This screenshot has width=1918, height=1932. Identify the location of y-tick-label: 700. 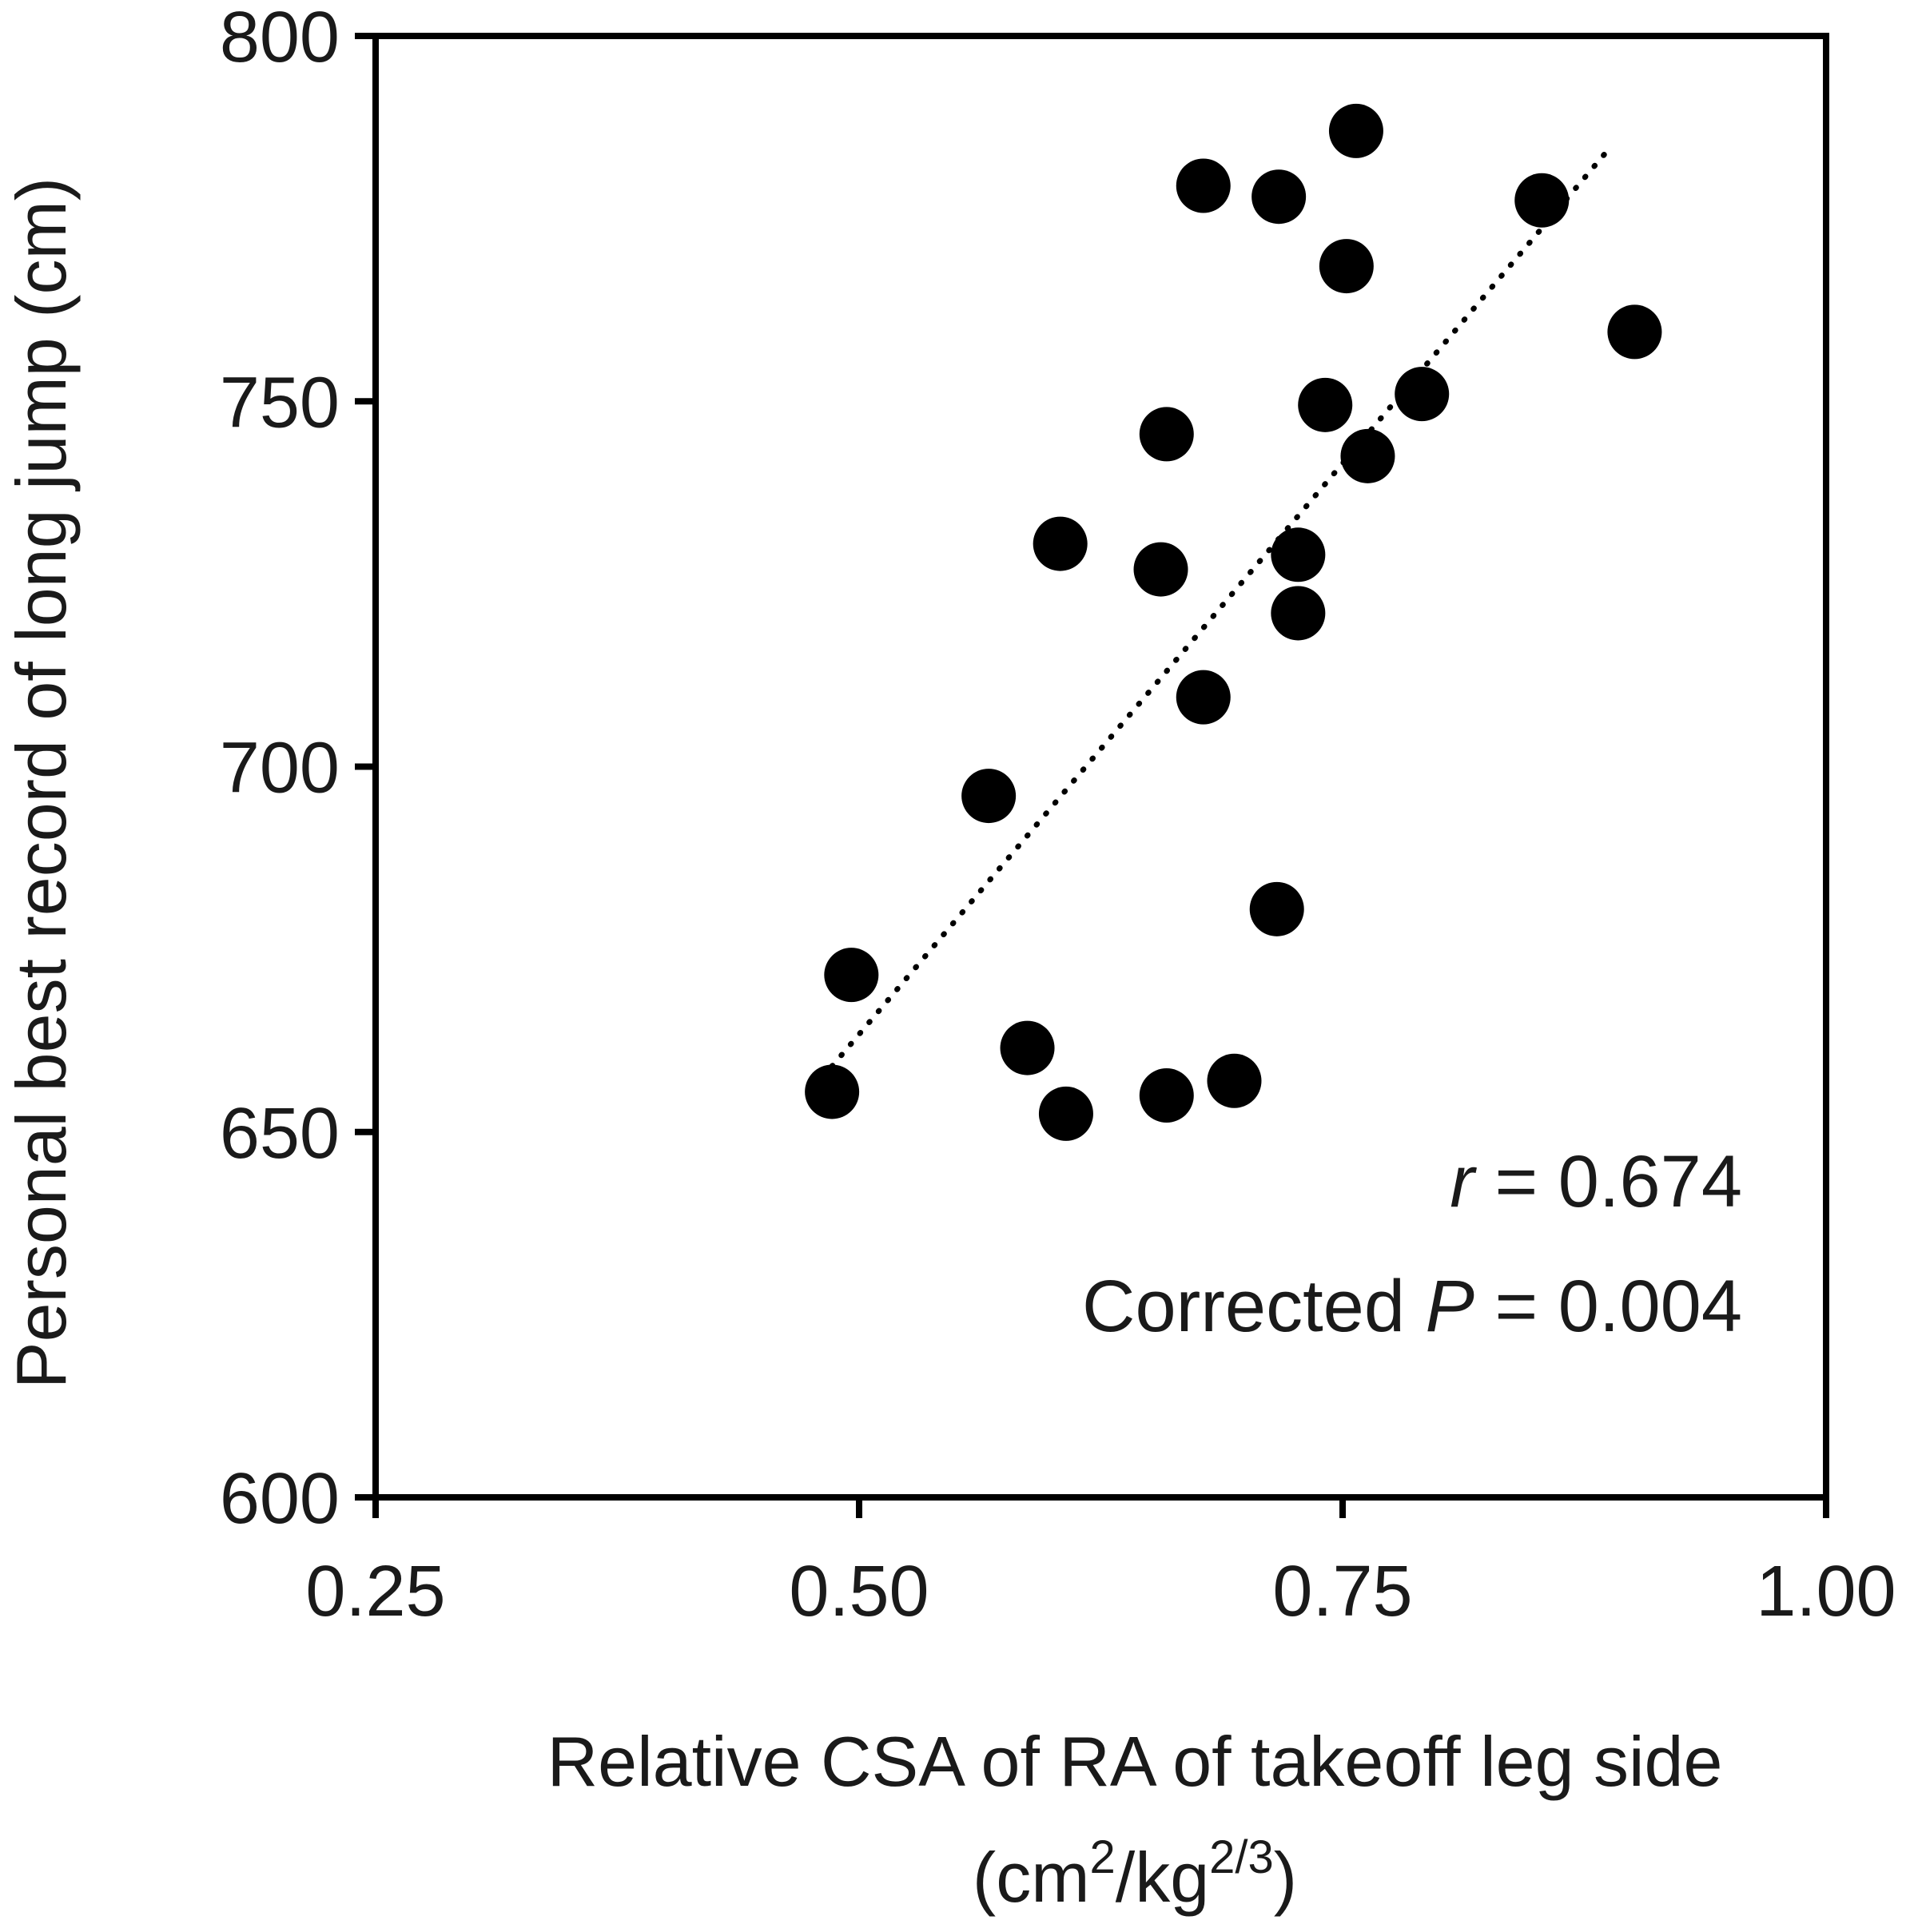
(280, 769).